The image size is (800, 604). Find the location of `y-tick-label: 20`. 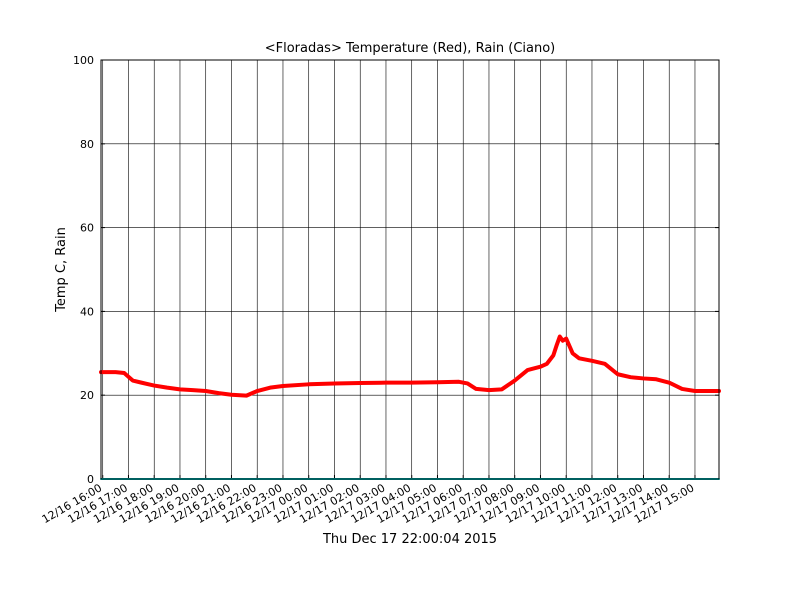

y-tick-label: 20 is located at coordinates (87, 395).